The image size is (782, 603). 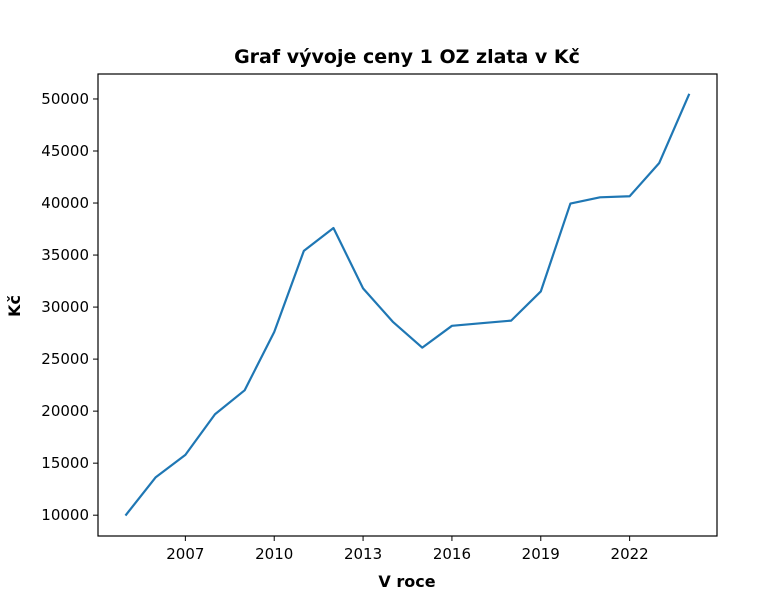 I want to click on y-tick-label: 50000, so click(x=65, y=99).